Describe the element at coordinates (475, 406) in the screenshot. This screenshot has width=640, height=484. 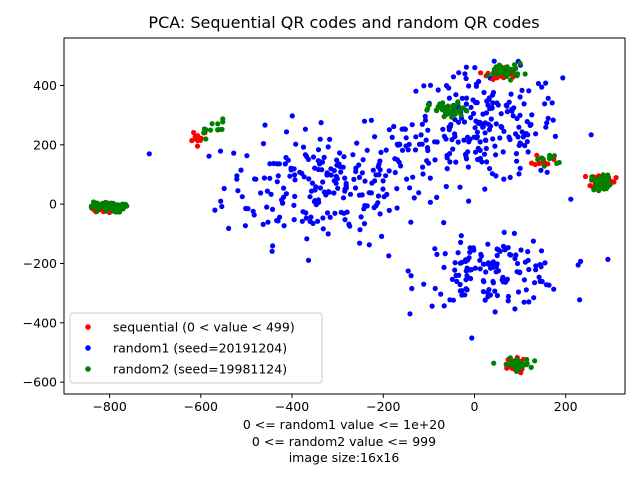
I see `x-tick-label: 0` at that location.